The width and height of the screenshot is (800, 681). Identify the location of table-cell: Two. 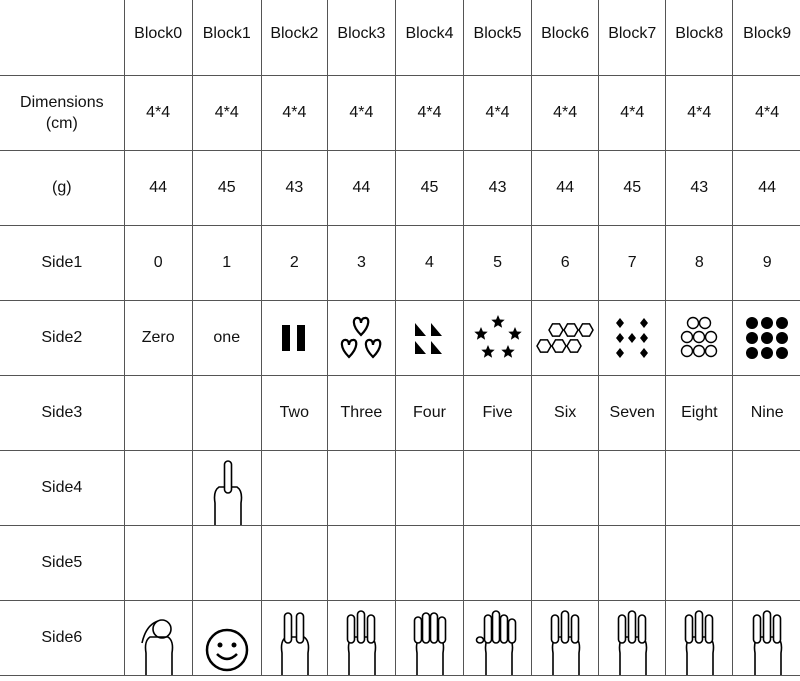
(294, 412).